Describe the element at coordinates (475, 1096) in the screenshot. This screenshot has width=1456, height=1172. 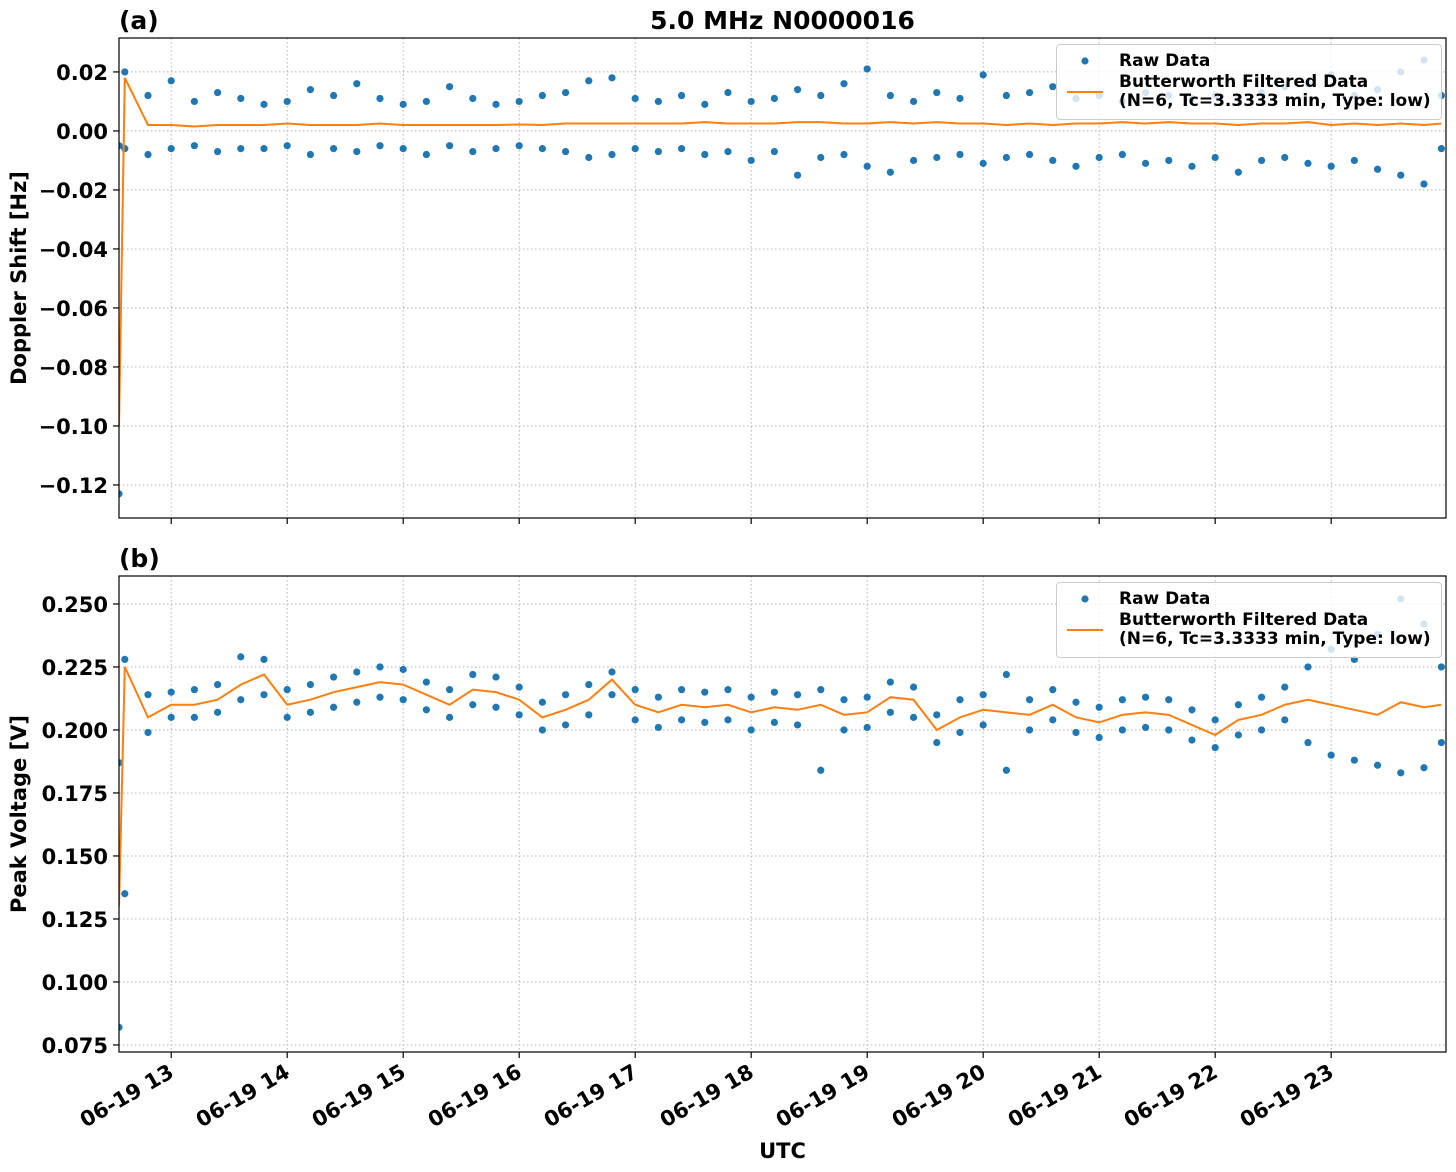
I see `x-tick-label: 06-19 16` at that location.